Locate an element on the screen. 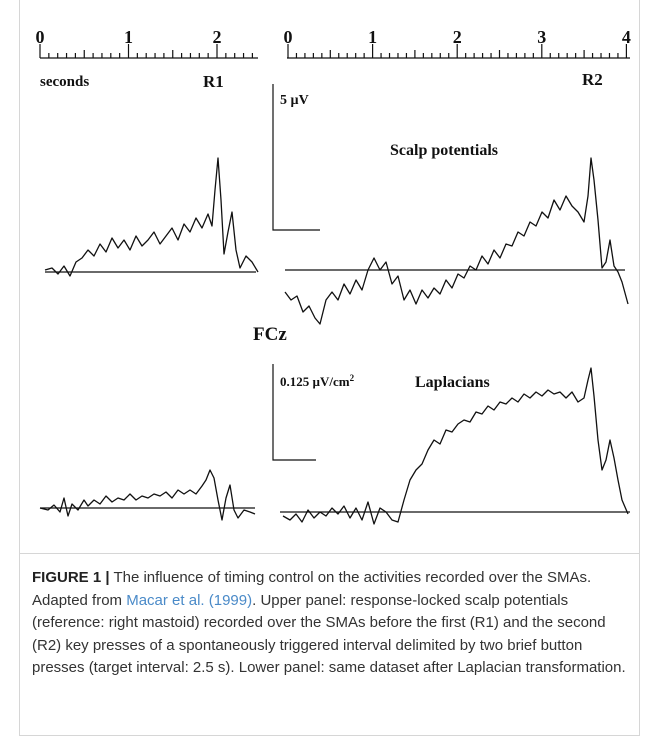  separator is located at coordinates (329, 553).